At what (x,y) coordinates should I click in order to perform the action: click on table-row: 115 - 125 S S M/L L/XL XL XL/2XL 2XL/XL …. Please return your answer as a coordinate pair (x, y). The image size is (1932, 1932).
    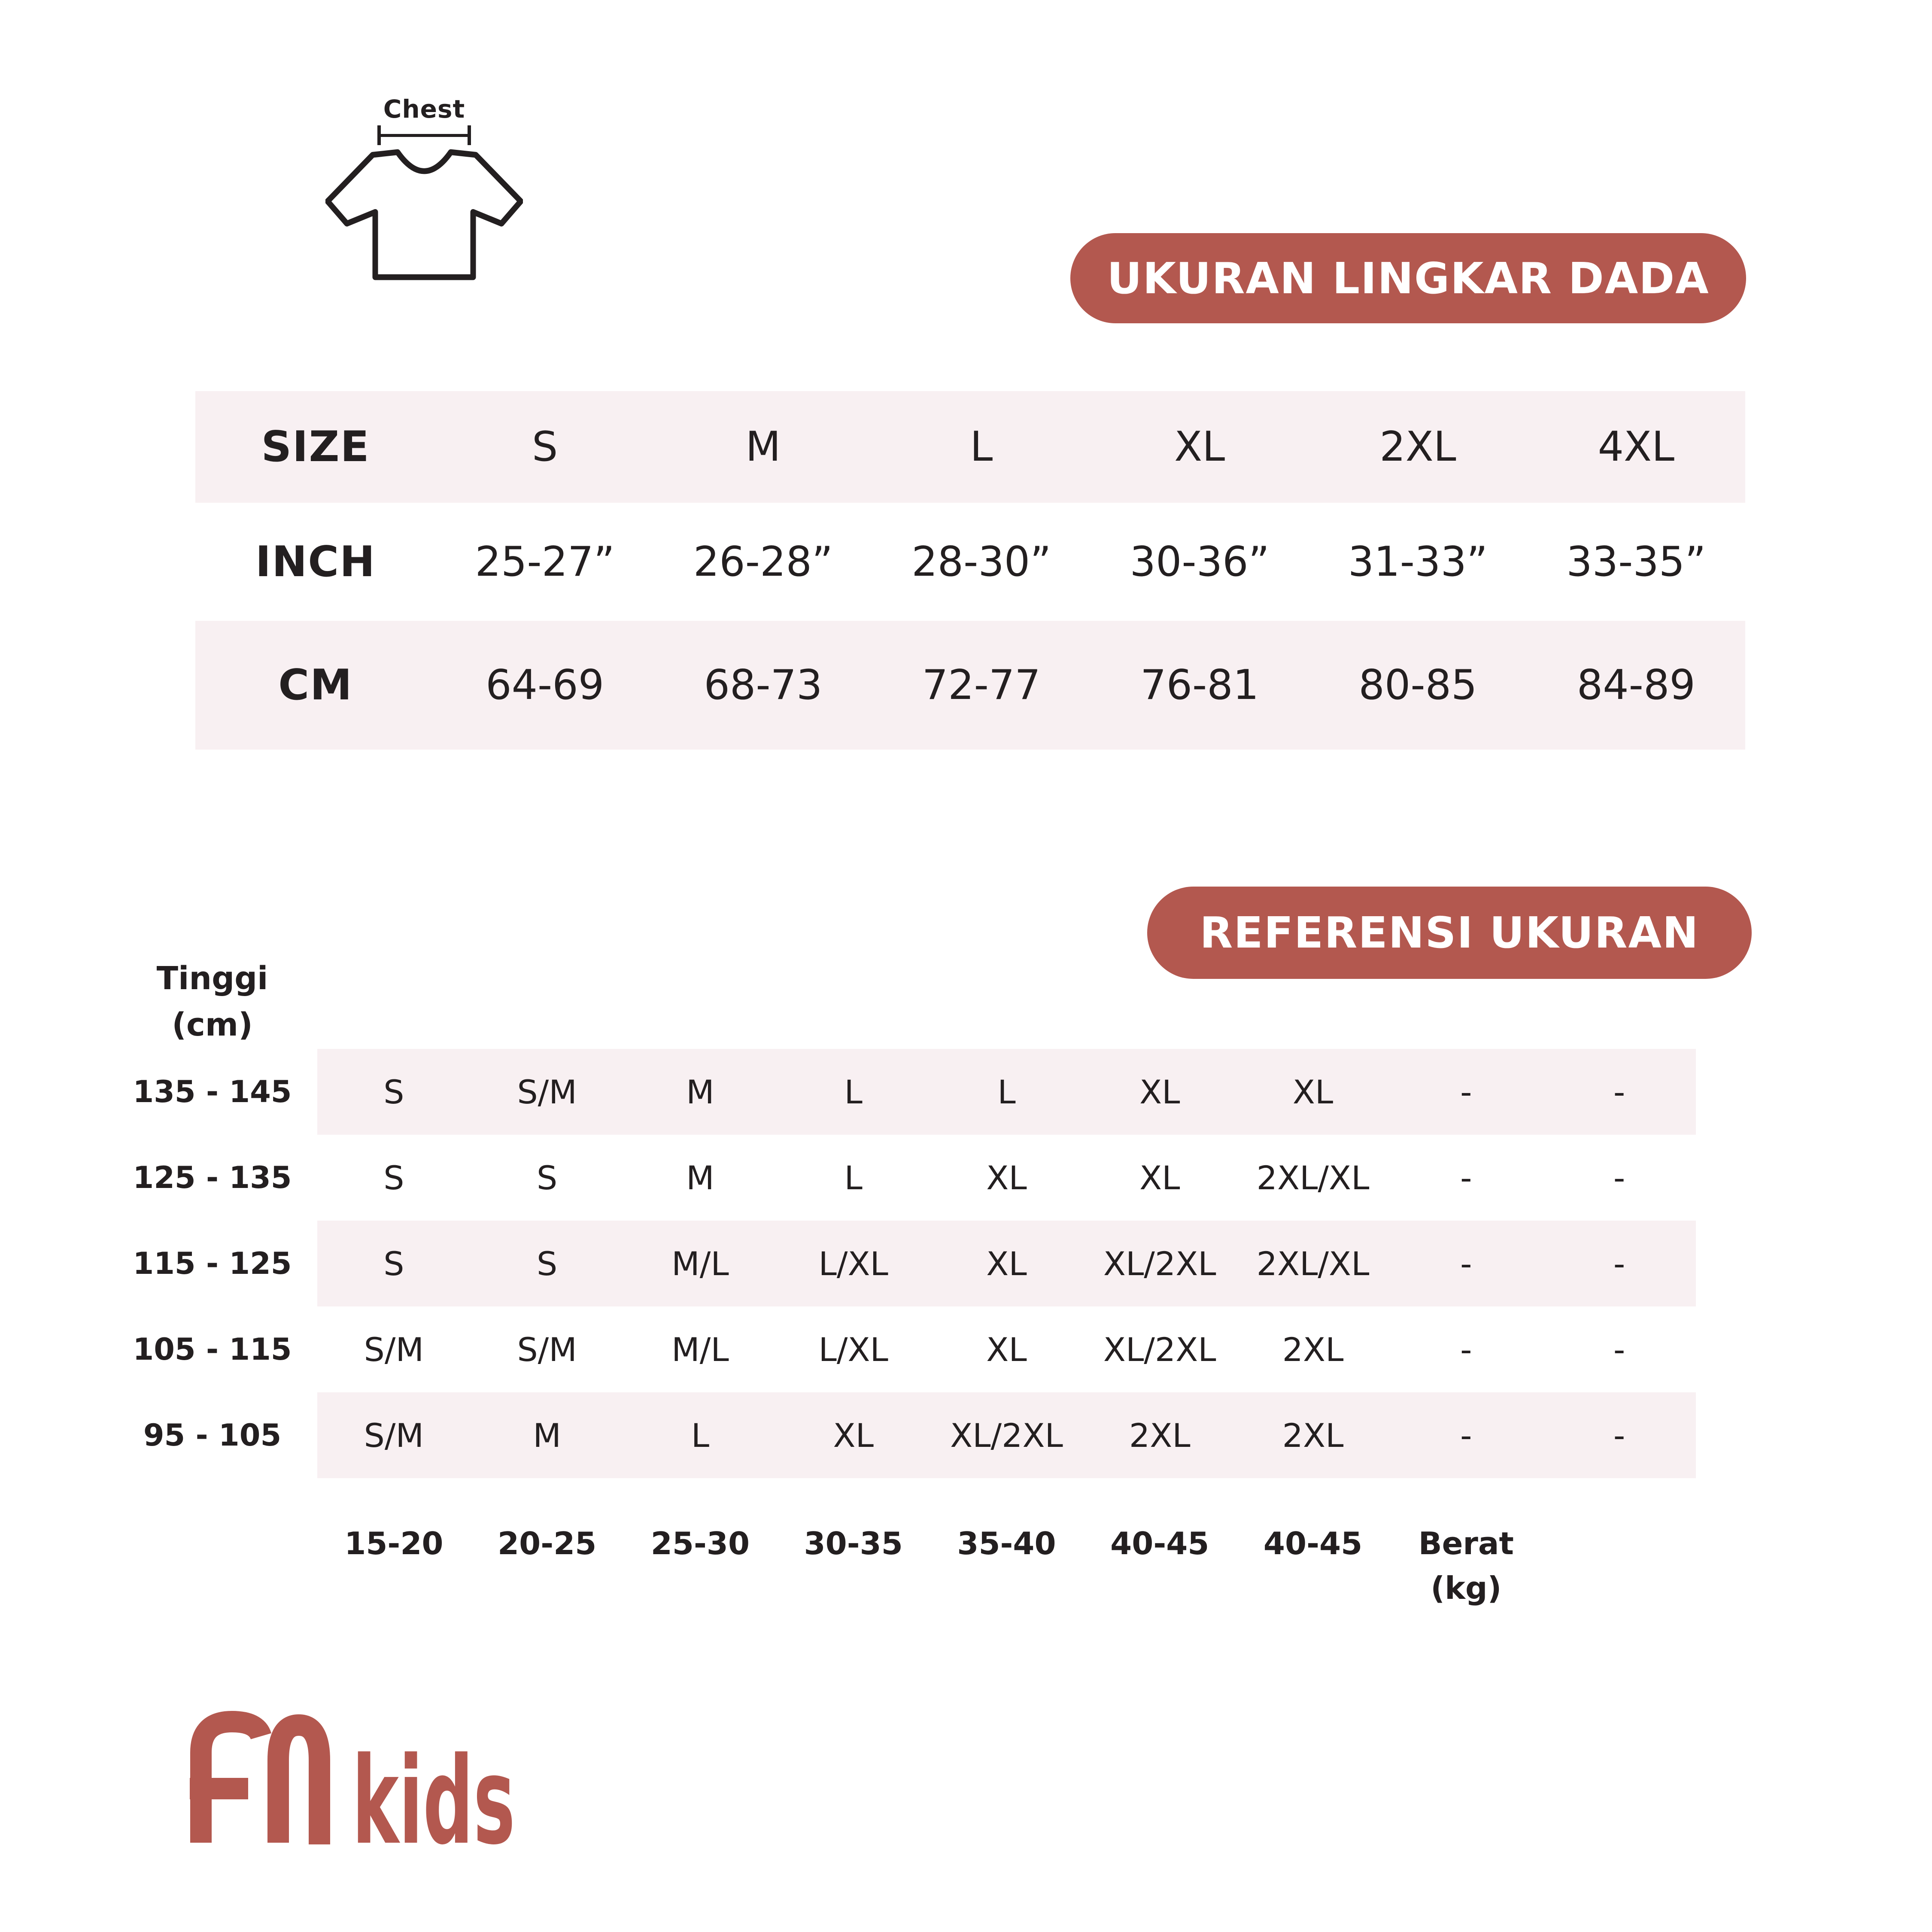
    Looking at the image, I should click on (902, 1263).